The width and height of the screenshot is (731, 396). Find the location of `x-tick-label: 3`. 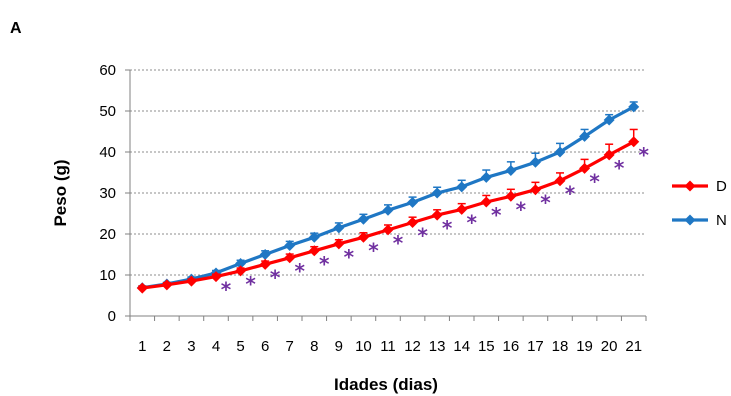

x-tick-label: 3 is located at coordinates (191, 346).